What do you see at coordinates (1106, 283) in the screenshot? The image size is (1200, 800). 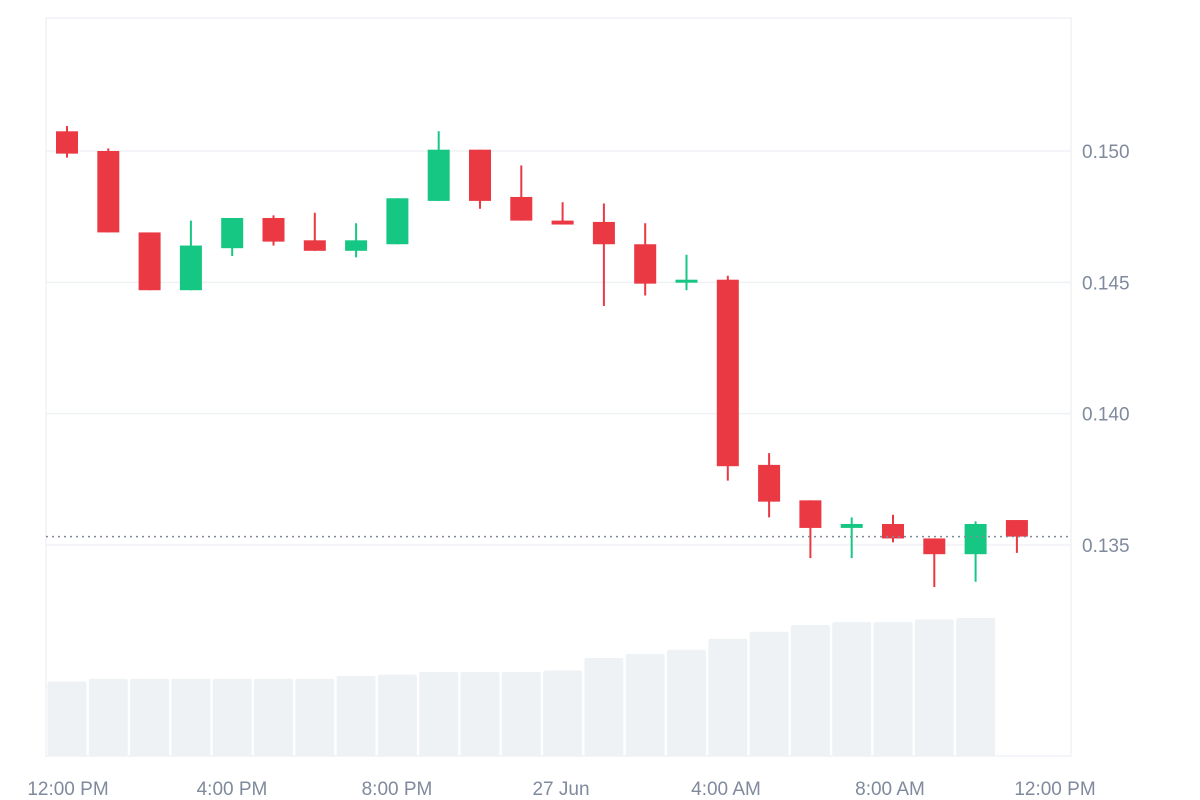 I see `y-tick-label: 0.145` at bounding box center [1106, 283].